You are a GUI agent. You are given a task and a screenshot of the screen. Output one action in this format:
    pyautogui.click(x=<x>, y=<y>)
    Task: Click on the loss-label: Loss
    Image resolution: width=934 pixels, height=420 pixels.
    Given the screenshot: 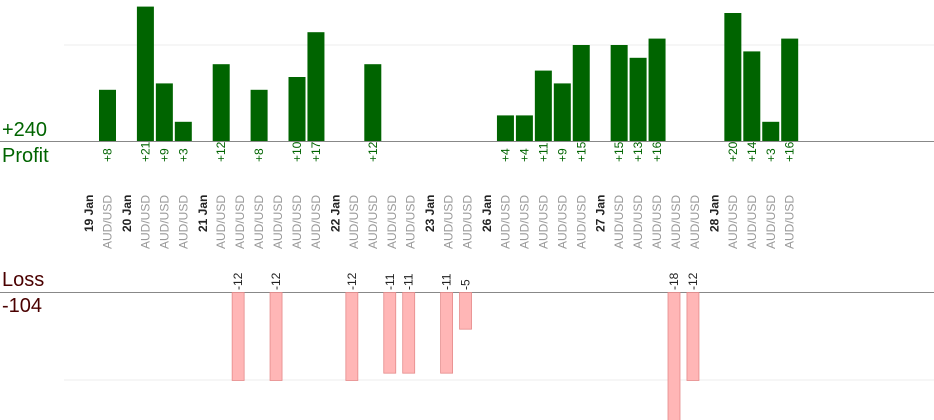 What is the action you would take?
    pyautogui.click(x=23, y=280)
    